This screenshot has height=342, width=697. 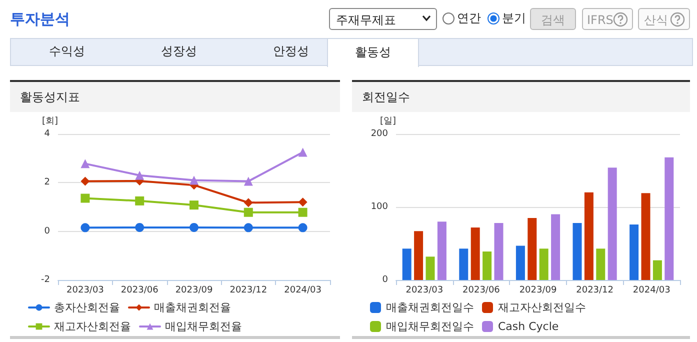 What do you see at coordinates (553, 19) in the screenshot?
I see `text: 검색` at bounding box center [553, 19].